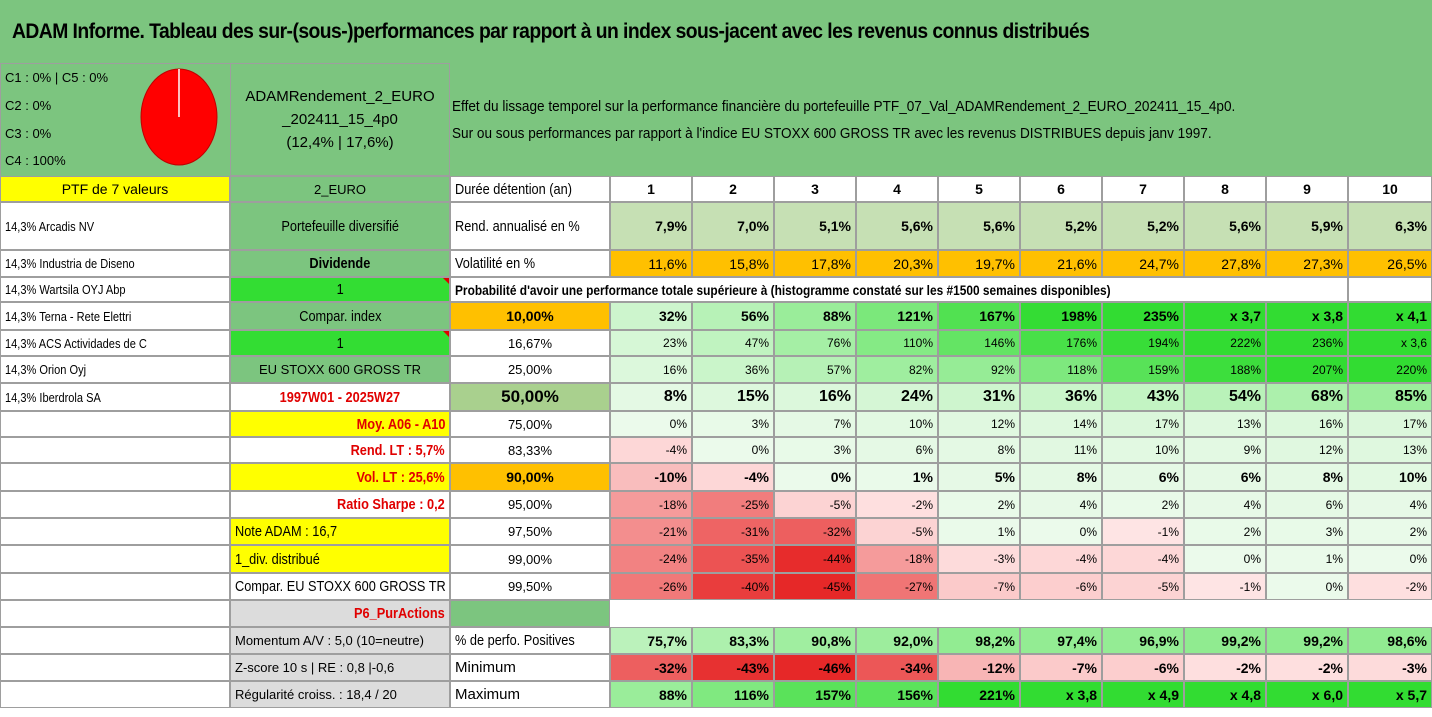 The image size is (1432, 717). I want to click on minimum-value: -34%, so click(897, 667).